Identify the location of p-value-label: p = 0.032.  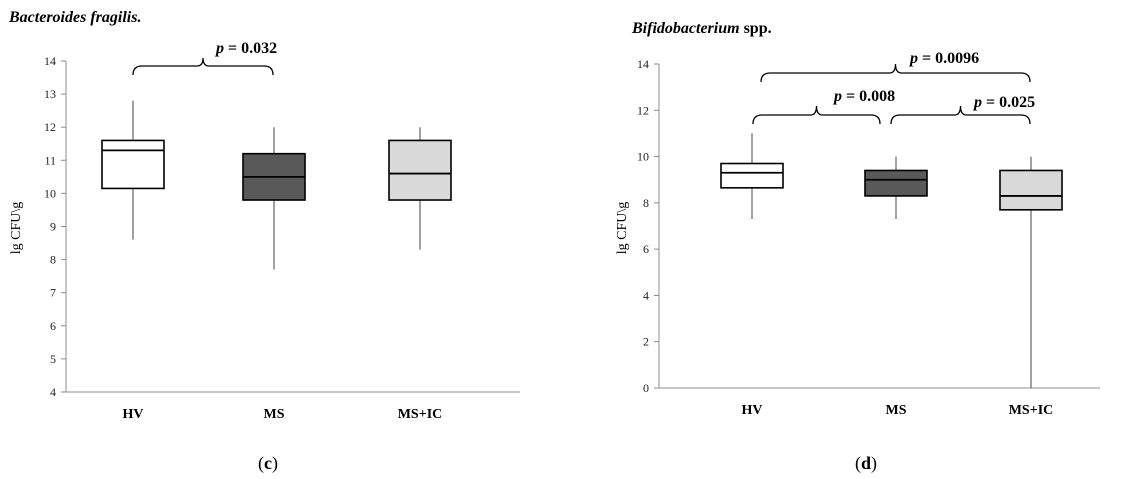
(245, 48).